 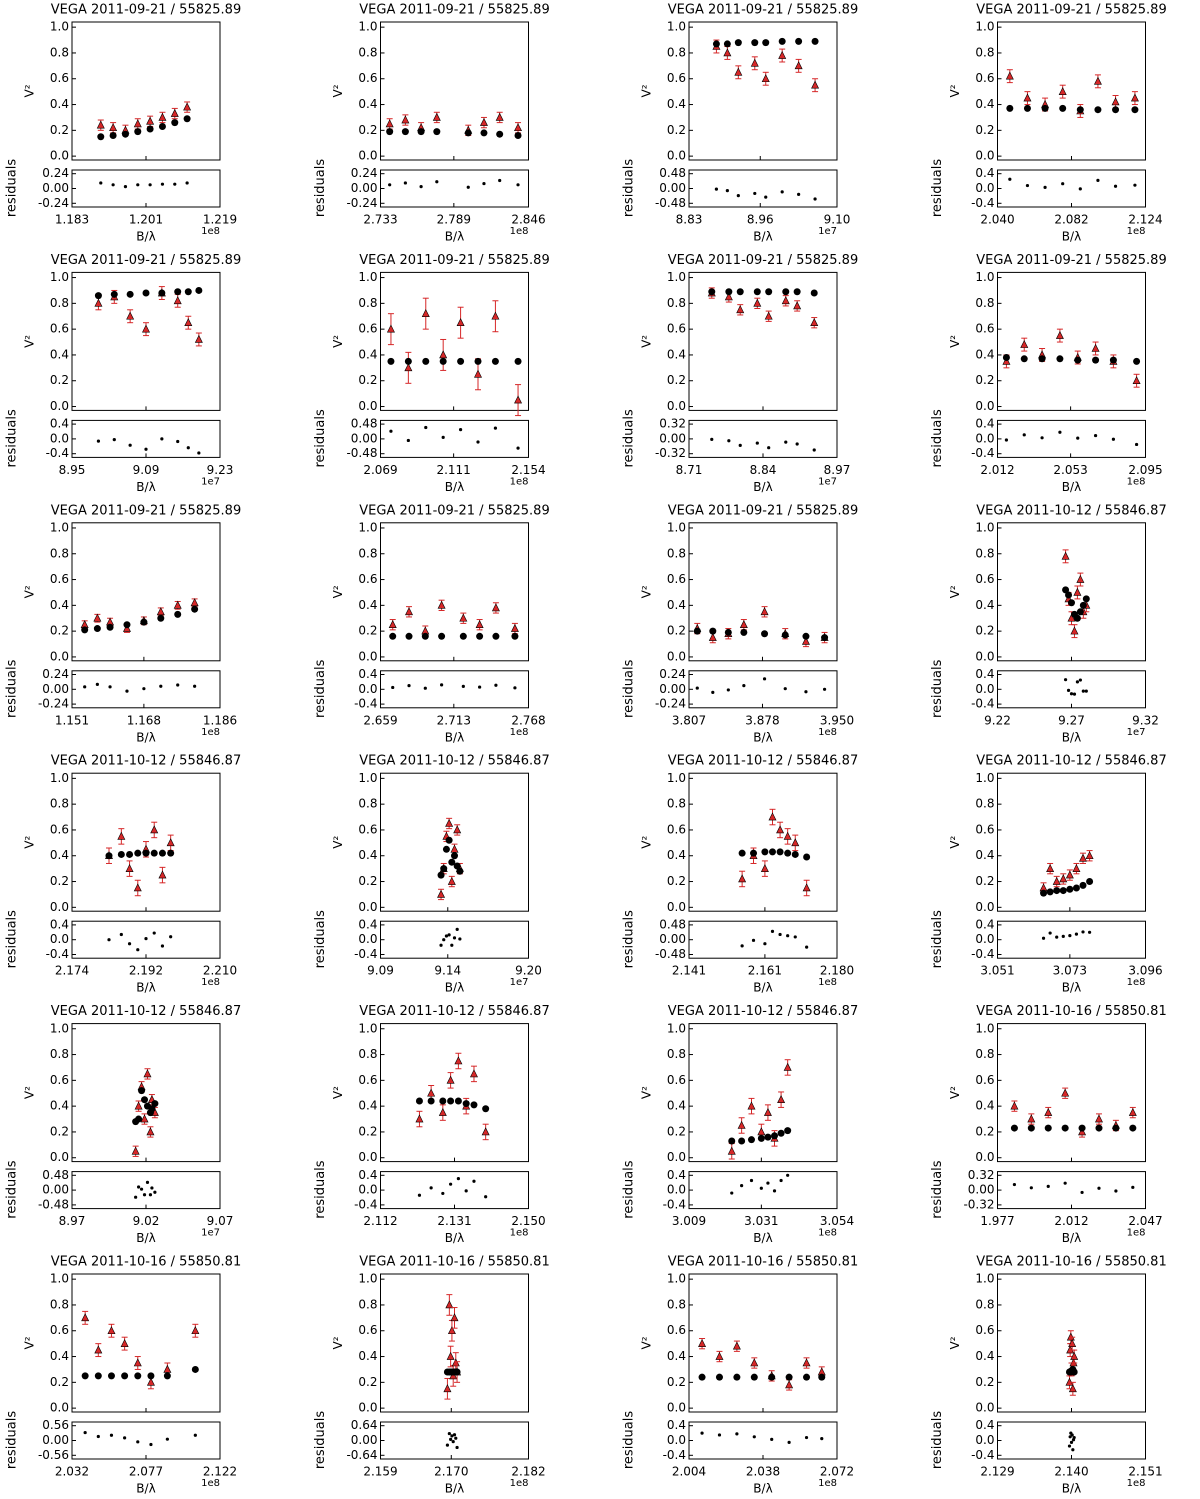 I want to click on y-tick-label: 0.4, so click(x=676, y=855).